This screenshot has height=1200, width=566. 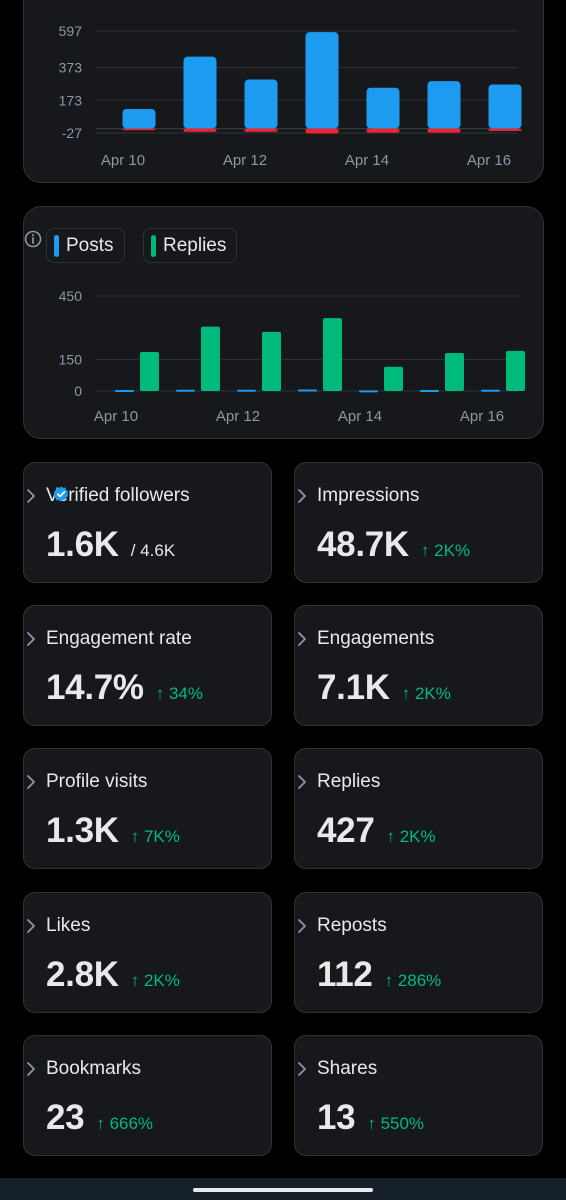 I want to click on stat-change: ↑ 34%, so click(x=179, y=693).